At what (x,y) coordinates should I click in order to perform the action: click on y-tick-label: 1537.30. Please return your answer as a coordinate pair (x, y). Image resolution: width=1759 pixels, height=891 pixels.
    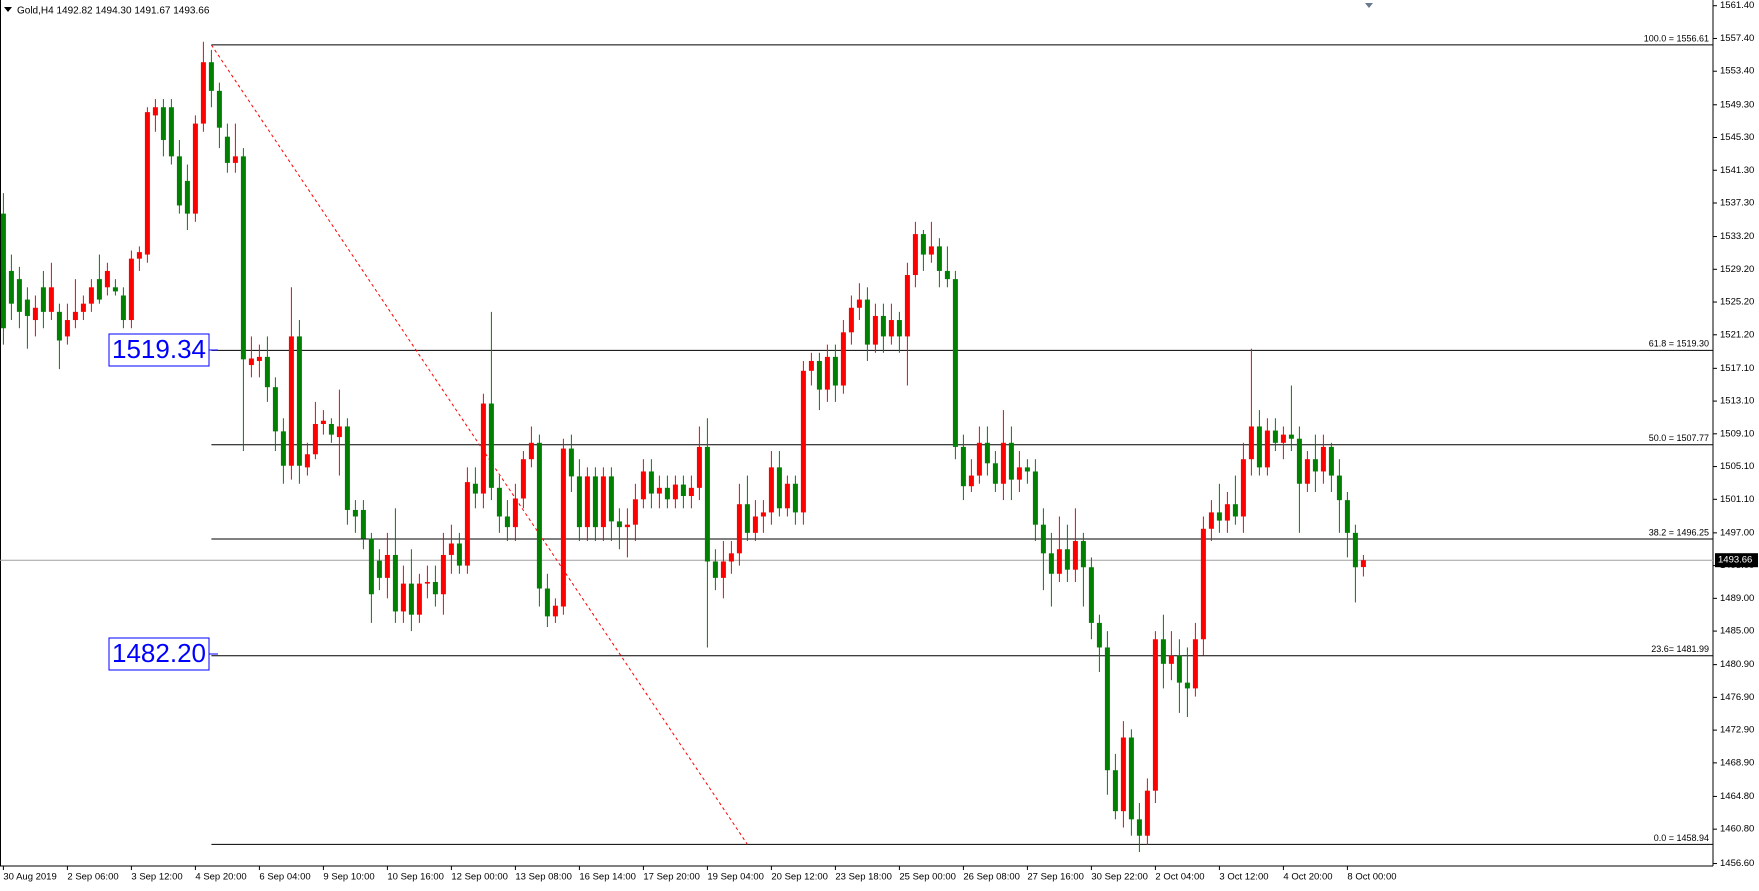
    Looking at the image, I should click on (1737, 203).